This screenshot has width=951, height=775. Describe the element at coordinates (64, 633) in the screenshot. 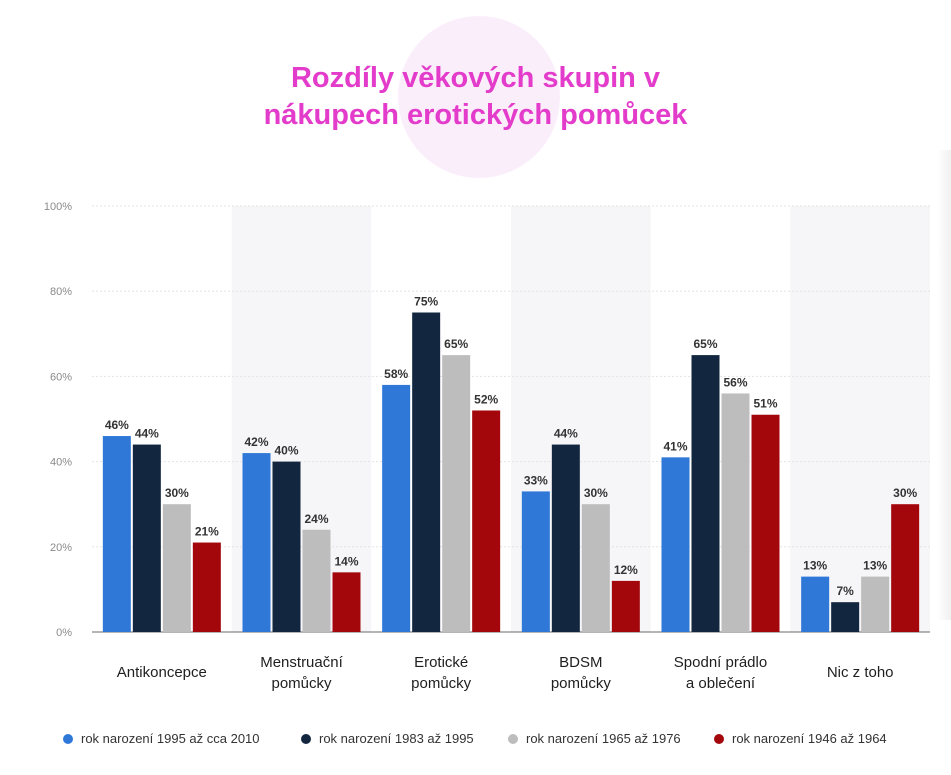

I see `y-tick-label: 0%` at that location.